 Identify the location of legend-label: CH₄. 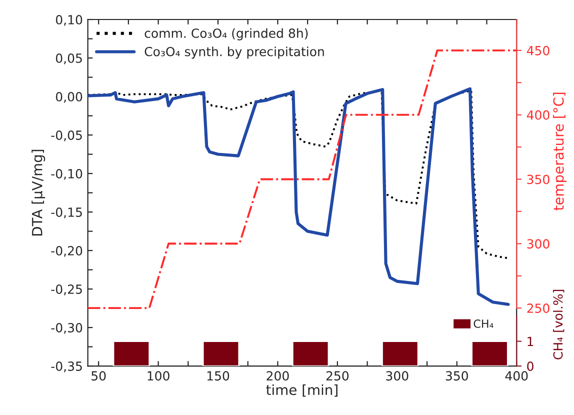
(484, 323).